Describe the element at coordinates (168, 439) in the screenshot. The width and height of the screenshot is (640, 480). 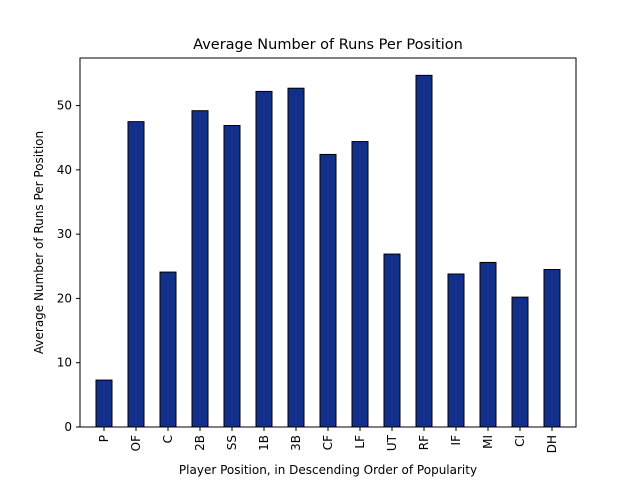
I see `x-tick-label: C` at that location.